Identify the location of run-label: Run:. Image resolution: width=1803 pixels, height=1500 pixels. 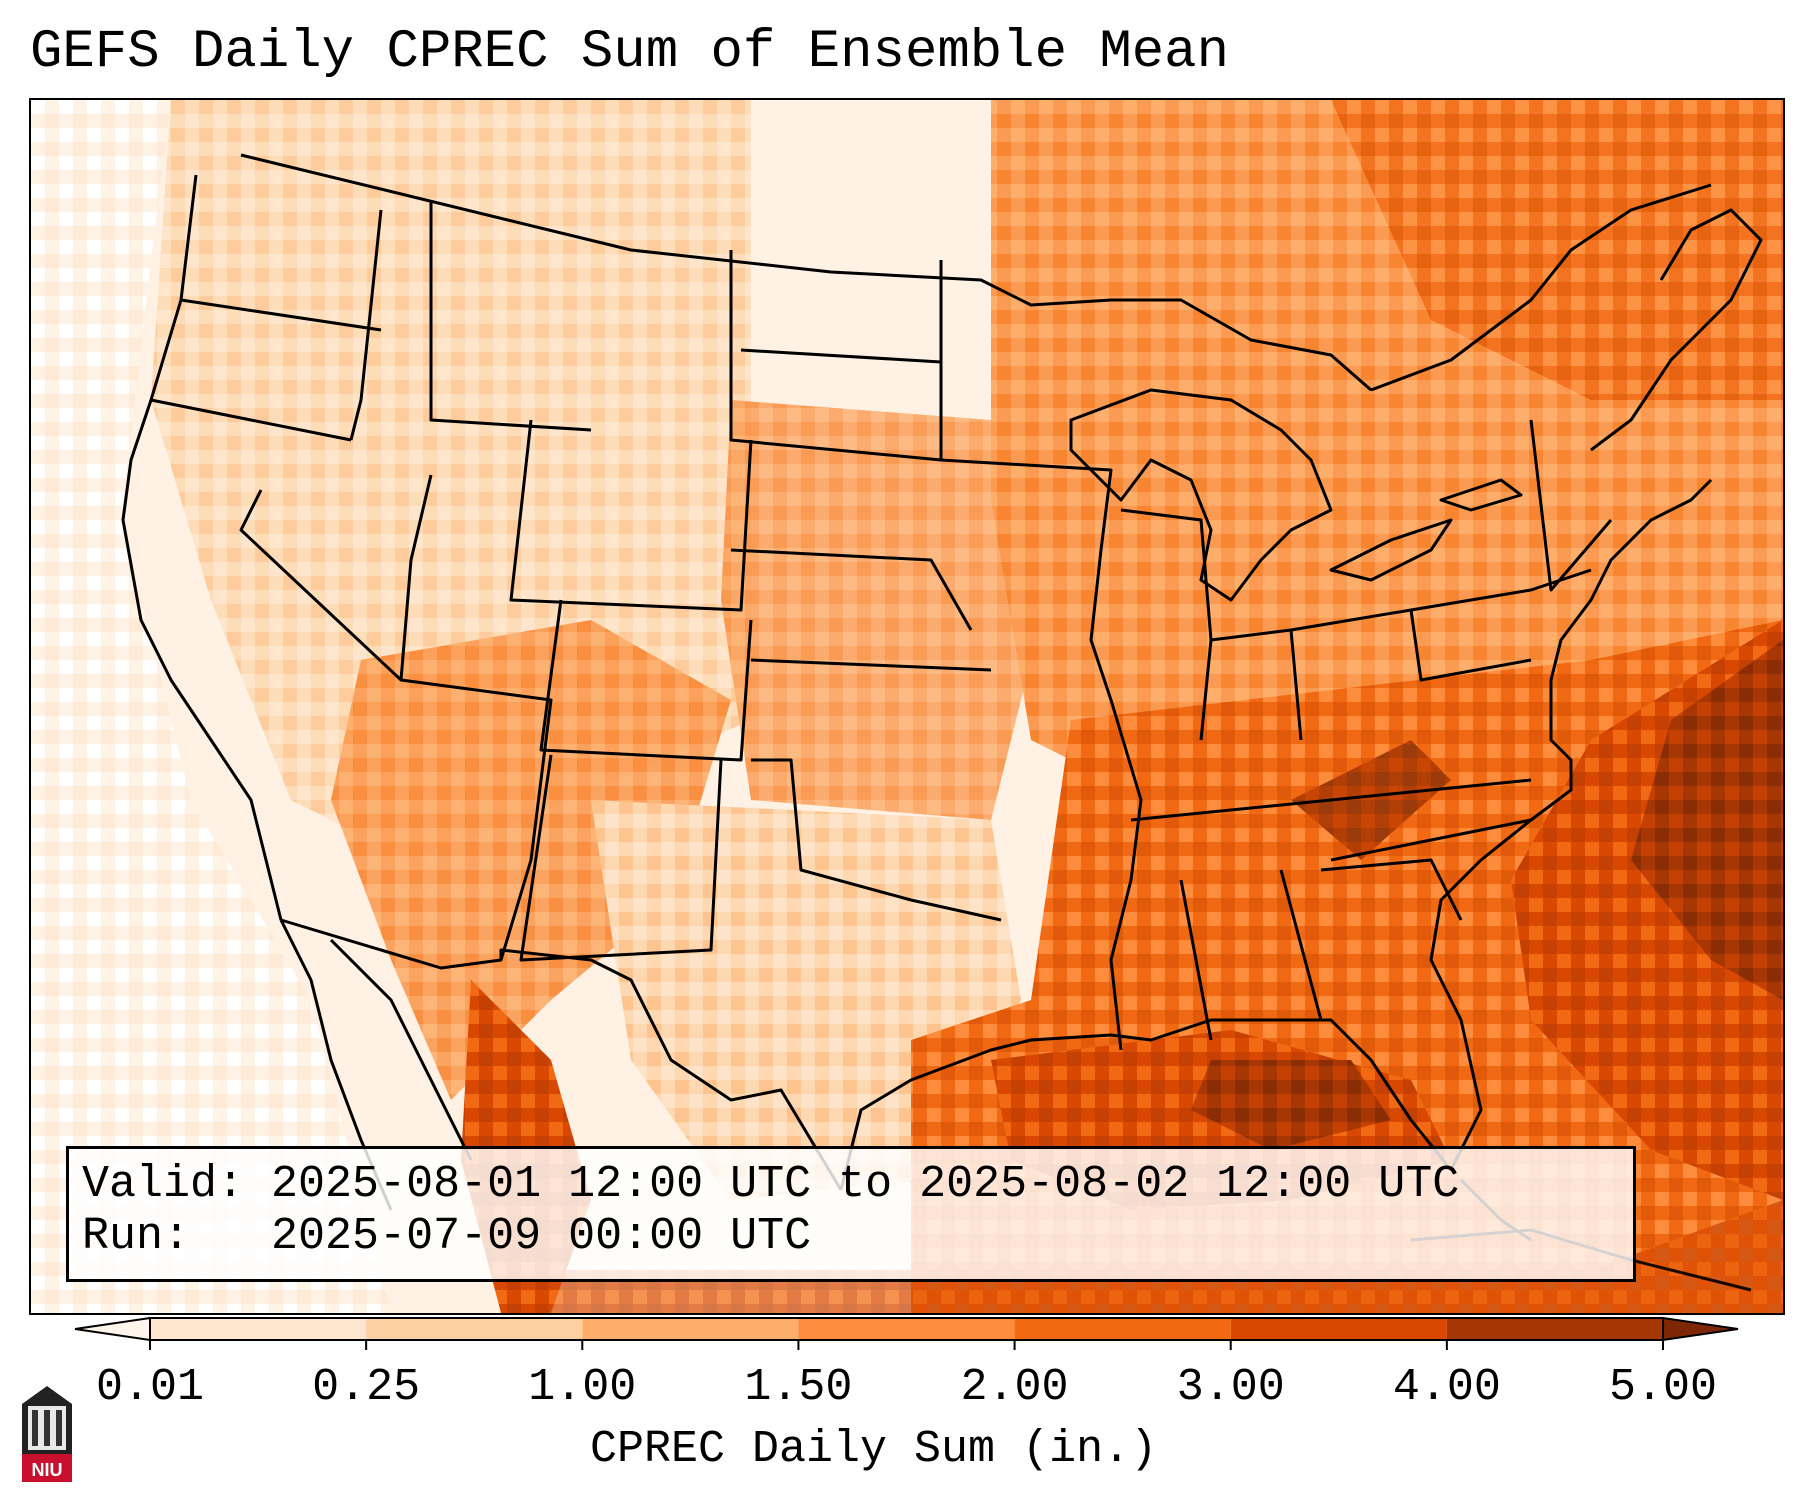
(136, 1236).